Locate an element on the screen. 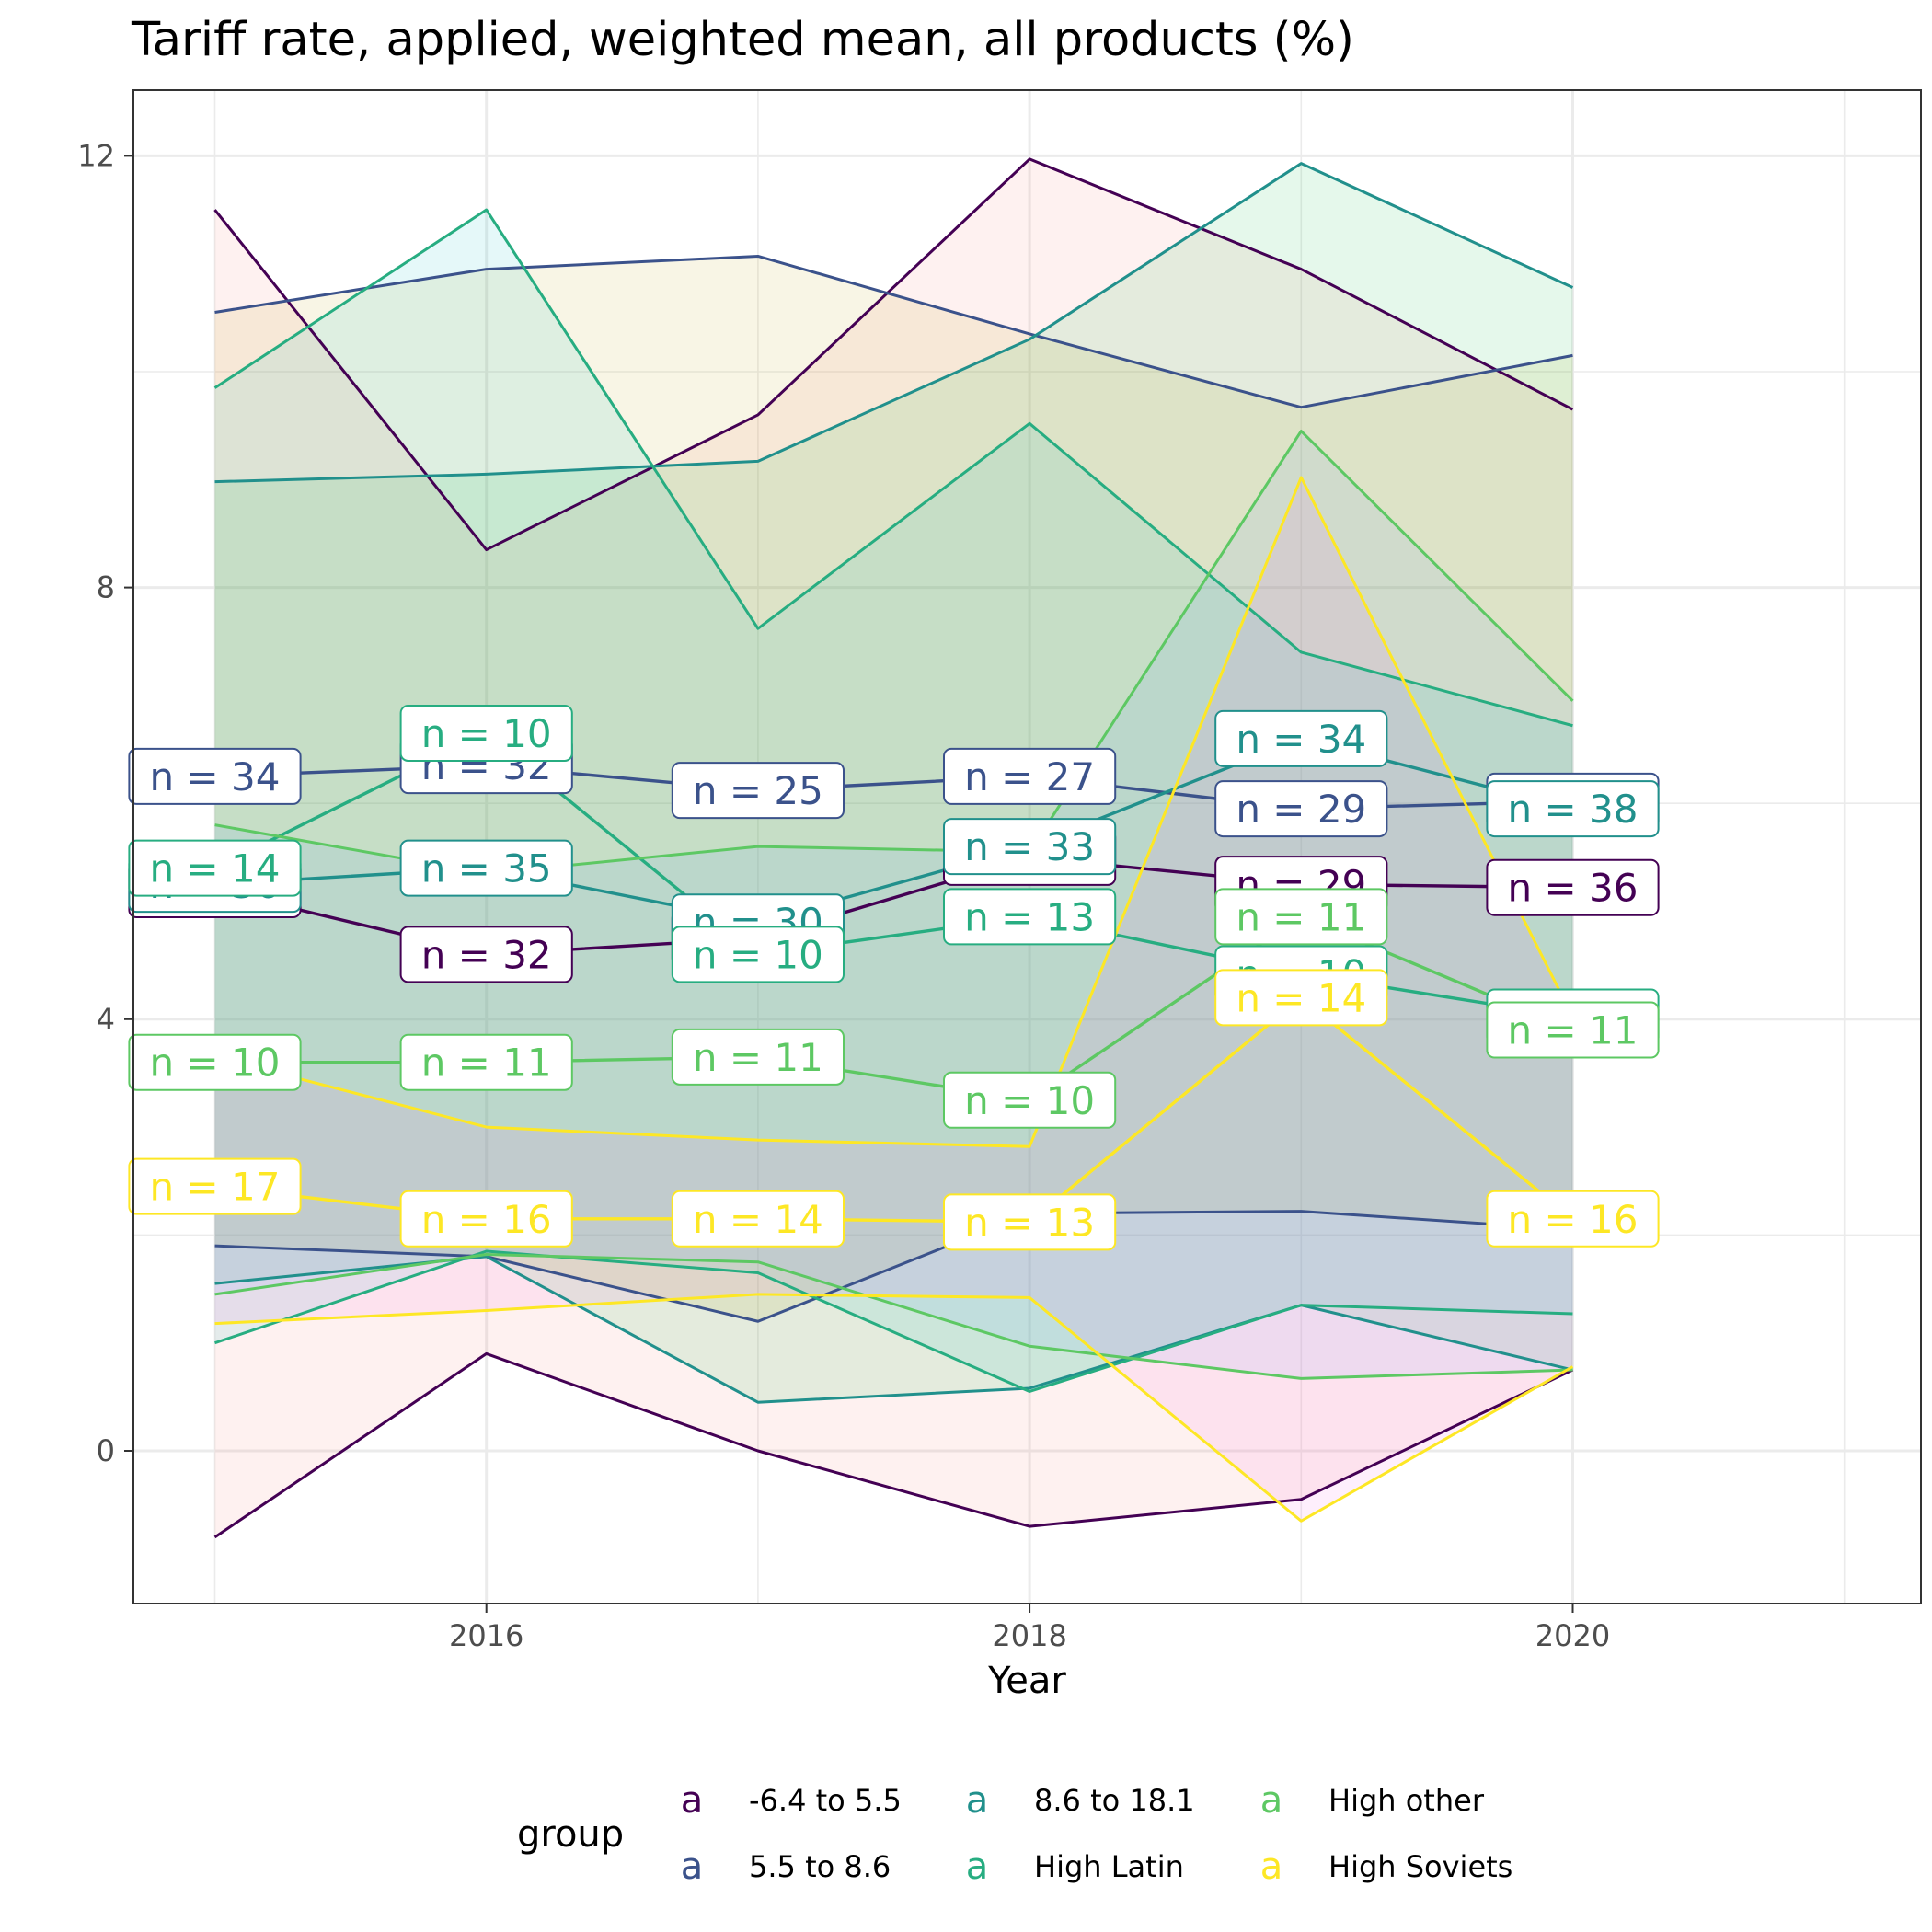  n-label-text: n = 33 is located at coordinates (1029, 846).